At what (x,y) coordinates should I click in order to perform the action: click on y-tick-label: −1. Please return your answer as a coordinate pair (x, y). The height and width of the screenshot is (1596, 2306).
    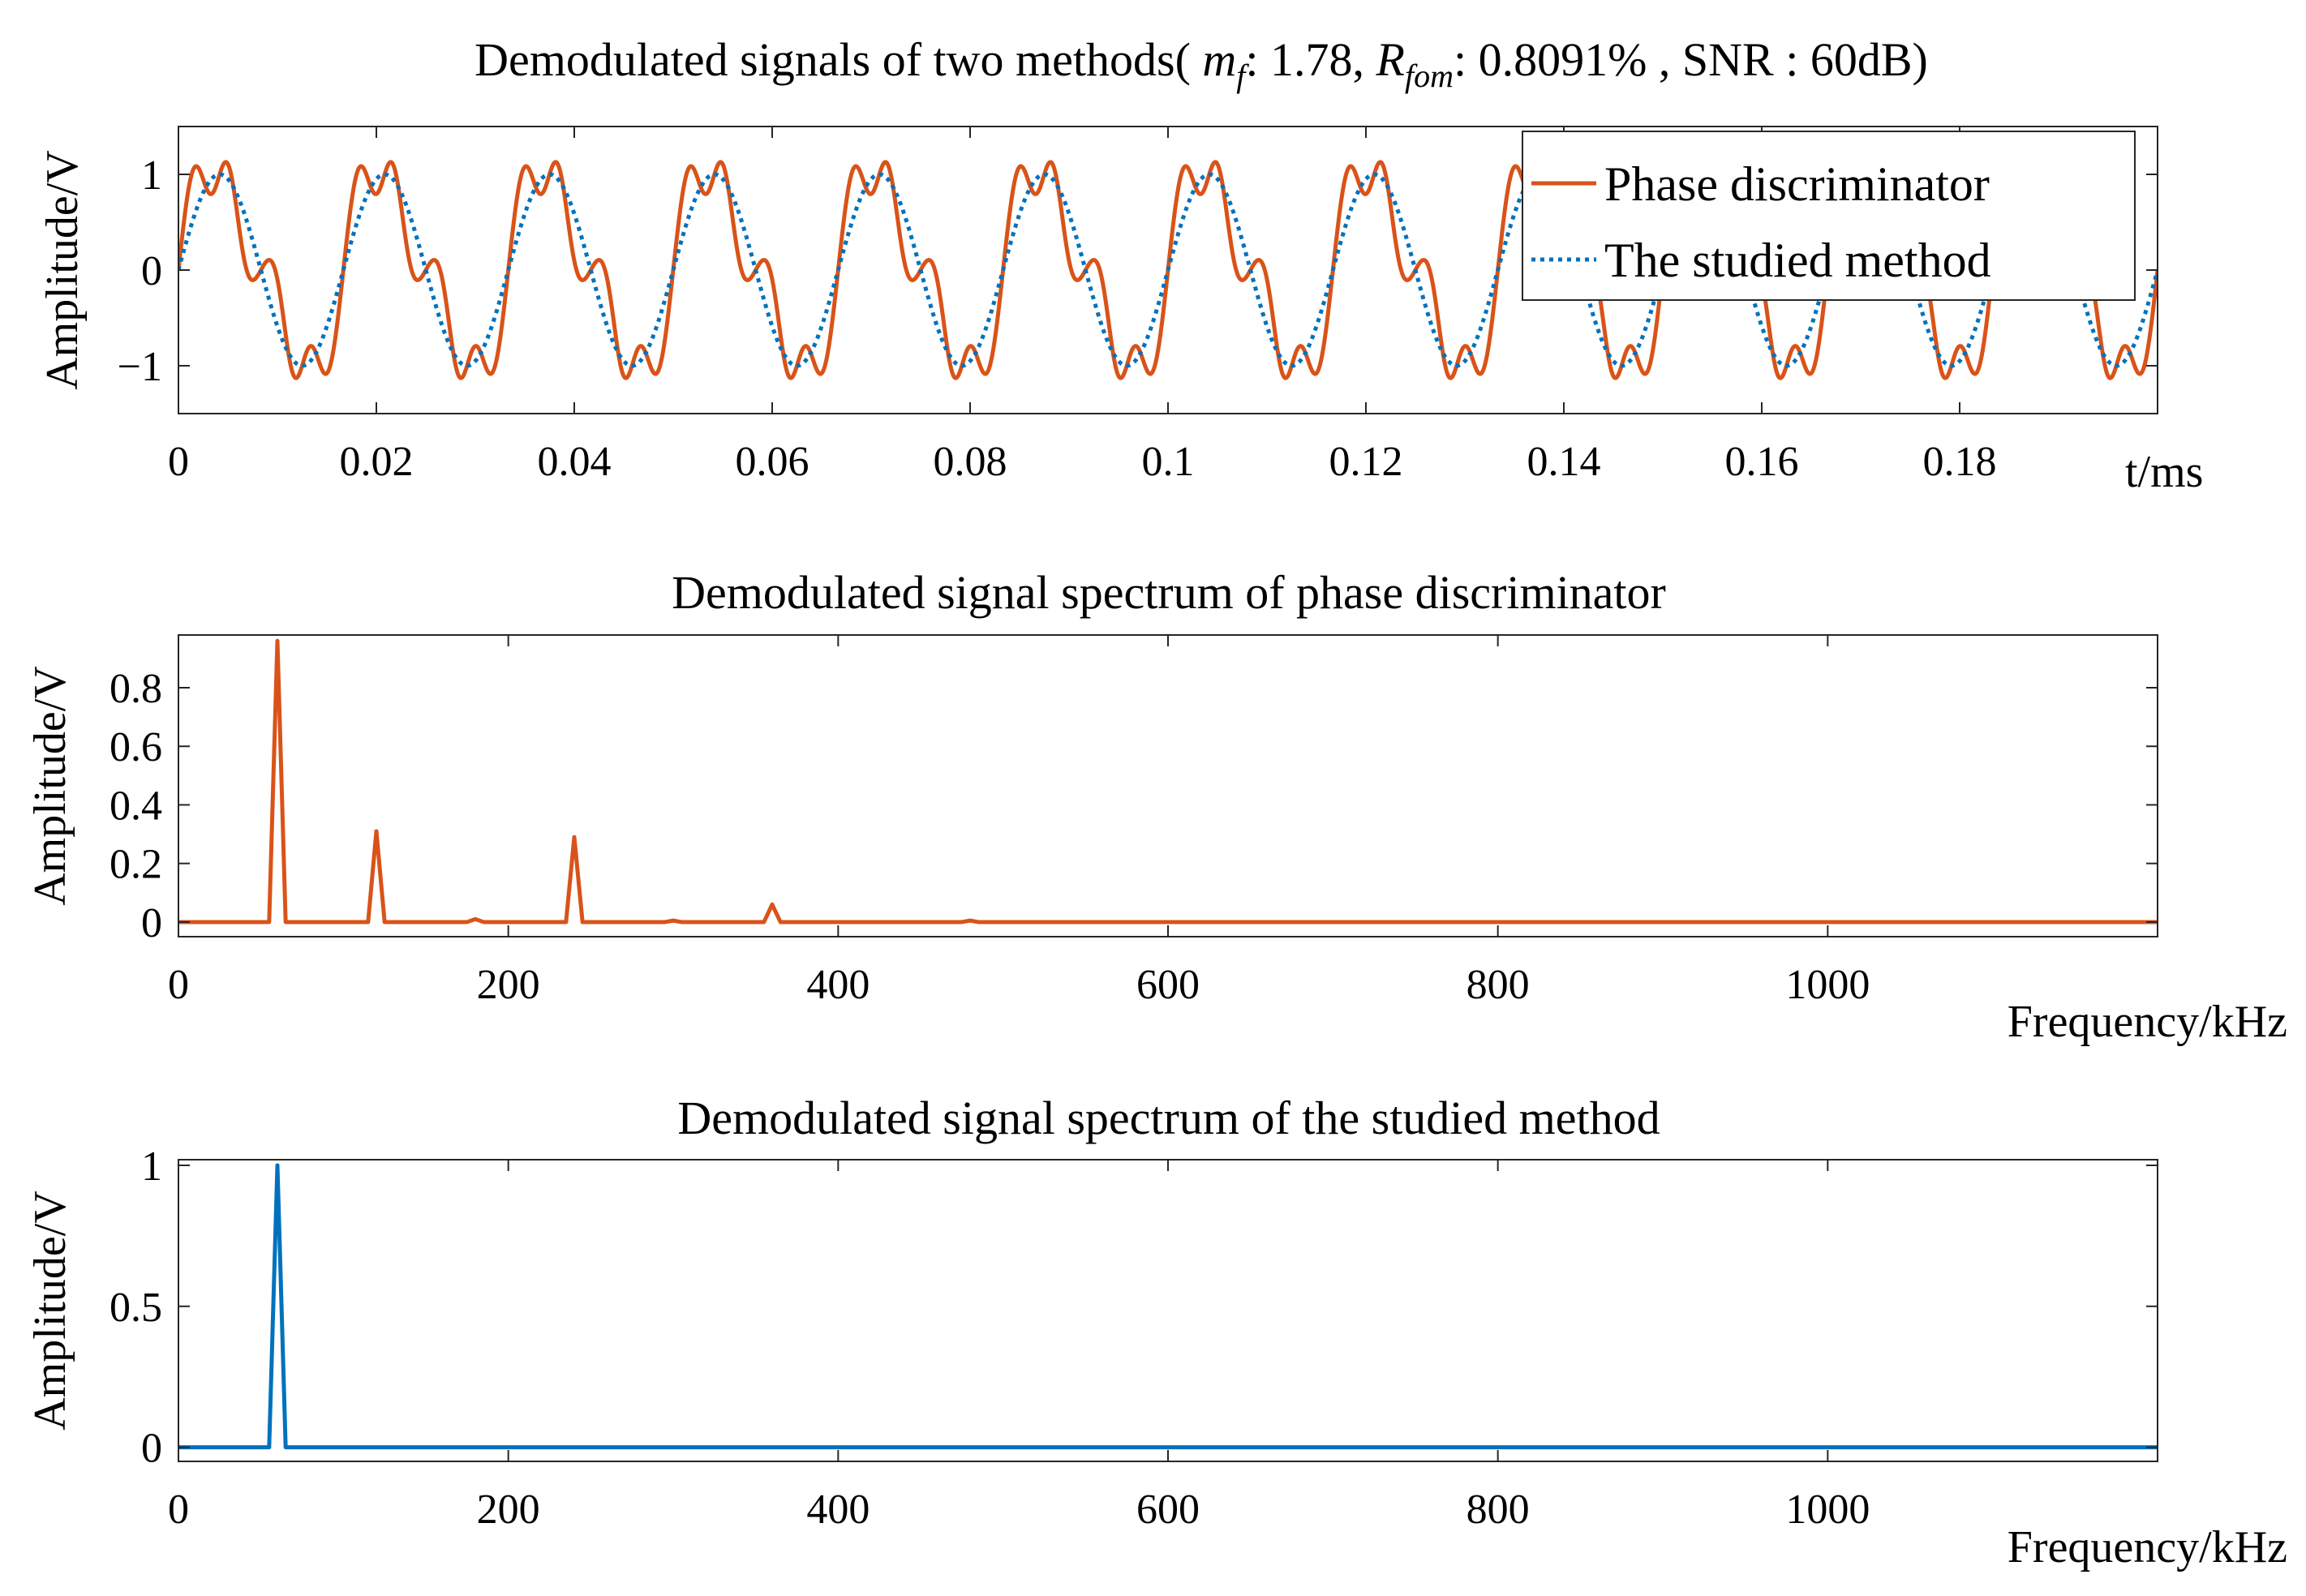
    Looking at the image, I should click on (140, 367).